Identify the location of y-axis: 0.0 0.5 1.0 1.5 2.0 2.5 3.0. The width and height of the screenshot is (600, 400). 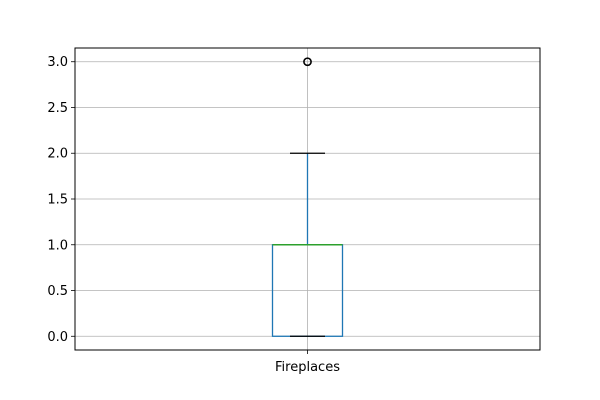
(61, 200).